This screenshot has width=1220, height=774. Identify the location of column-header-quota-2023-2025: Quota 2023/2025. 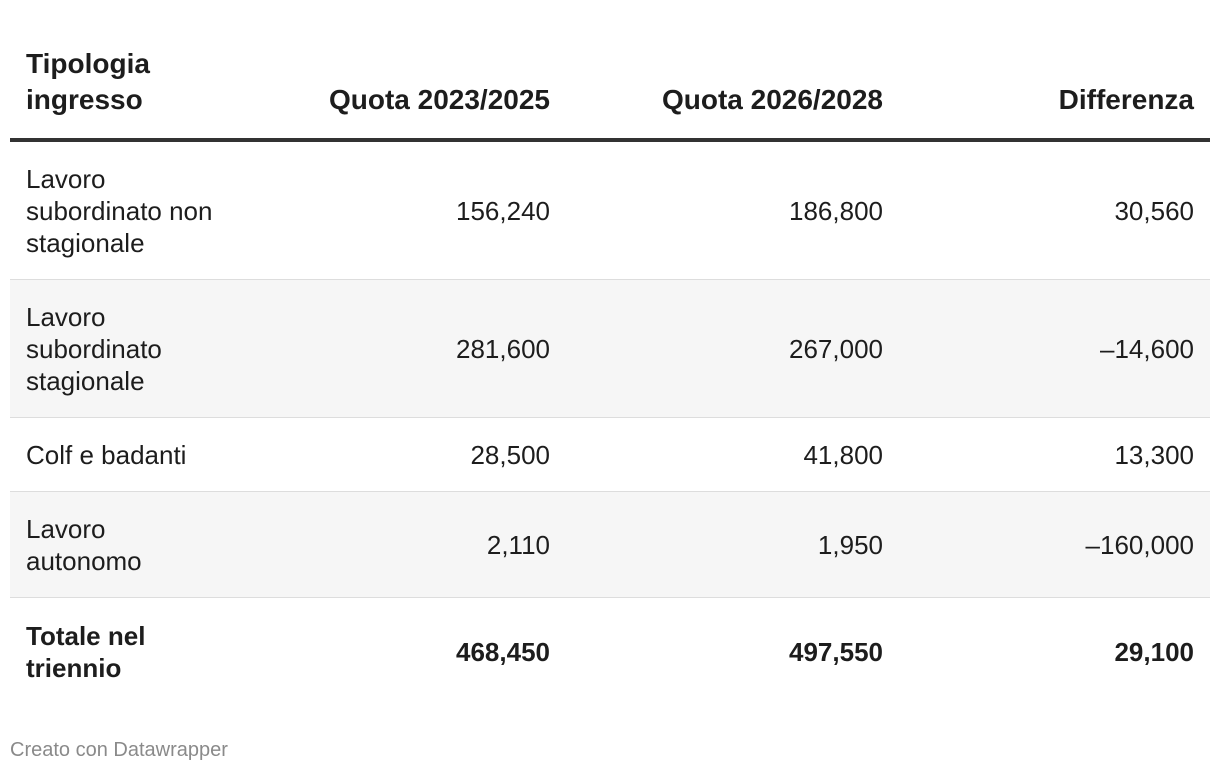
(403, 91).